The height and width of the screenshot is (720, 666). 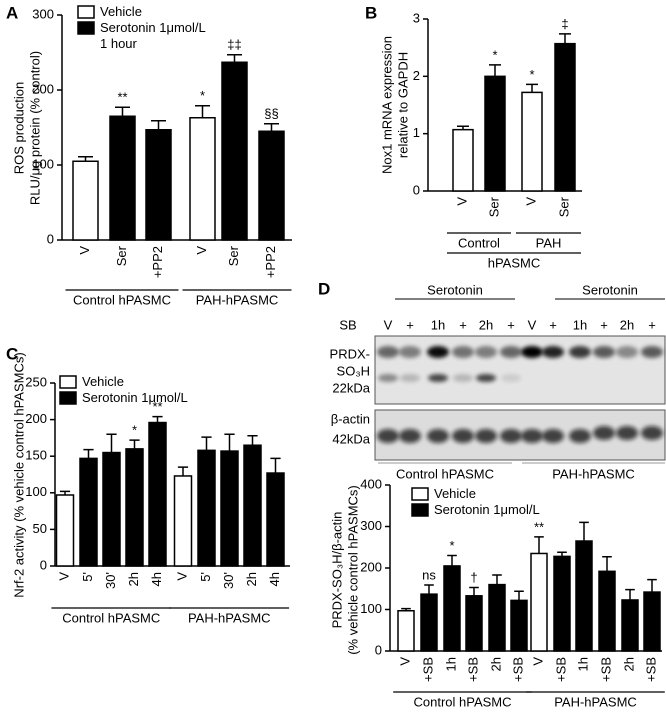 I want to click on panel-letter: C, so click(x=12, y=353).